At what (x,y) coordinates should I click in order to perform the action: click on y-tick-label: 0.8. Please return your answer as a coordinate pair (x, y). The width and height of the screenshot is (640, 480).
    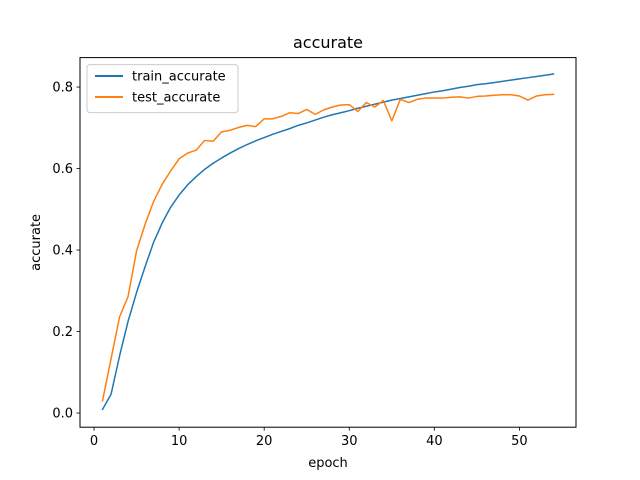
    Looking at the image, I should click on (62, 88).